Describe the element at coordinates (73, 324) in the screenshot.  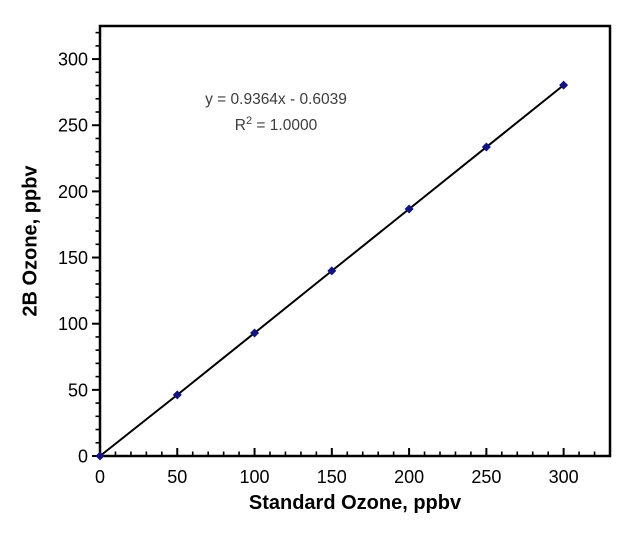
I see `y-tick-label: 100` at that location.